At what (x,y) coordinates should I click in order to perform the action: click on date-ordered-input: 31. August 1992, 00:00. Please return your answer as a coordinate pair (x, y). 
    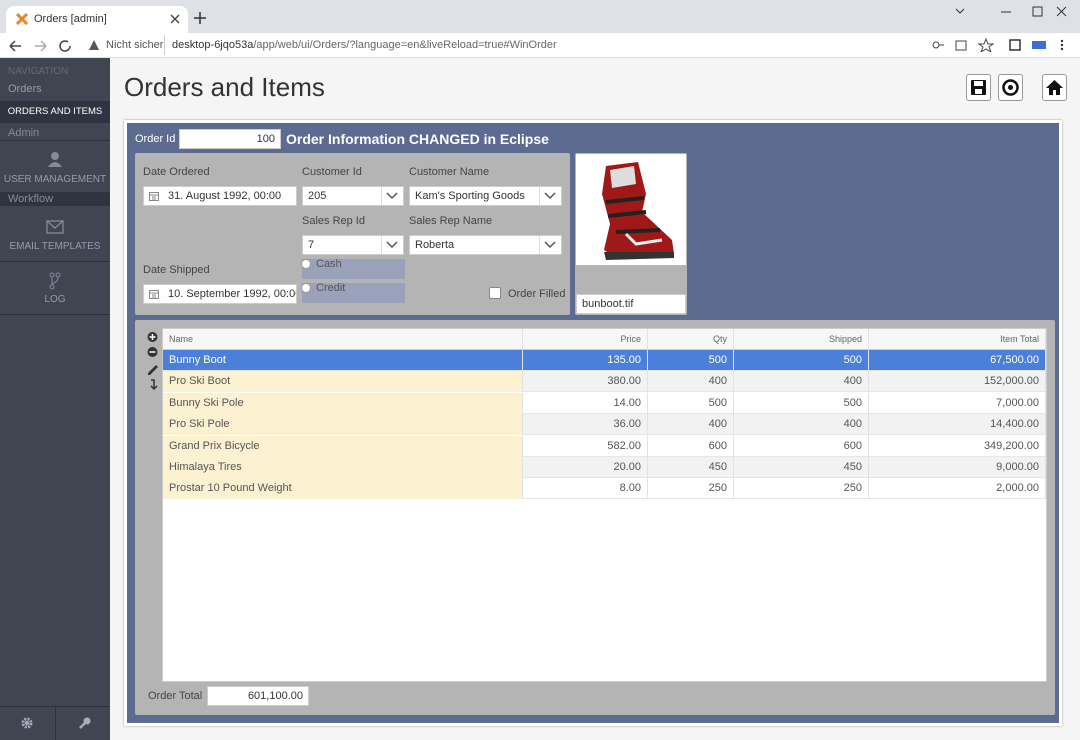
    Looking at the image, I should click on (220, 196).